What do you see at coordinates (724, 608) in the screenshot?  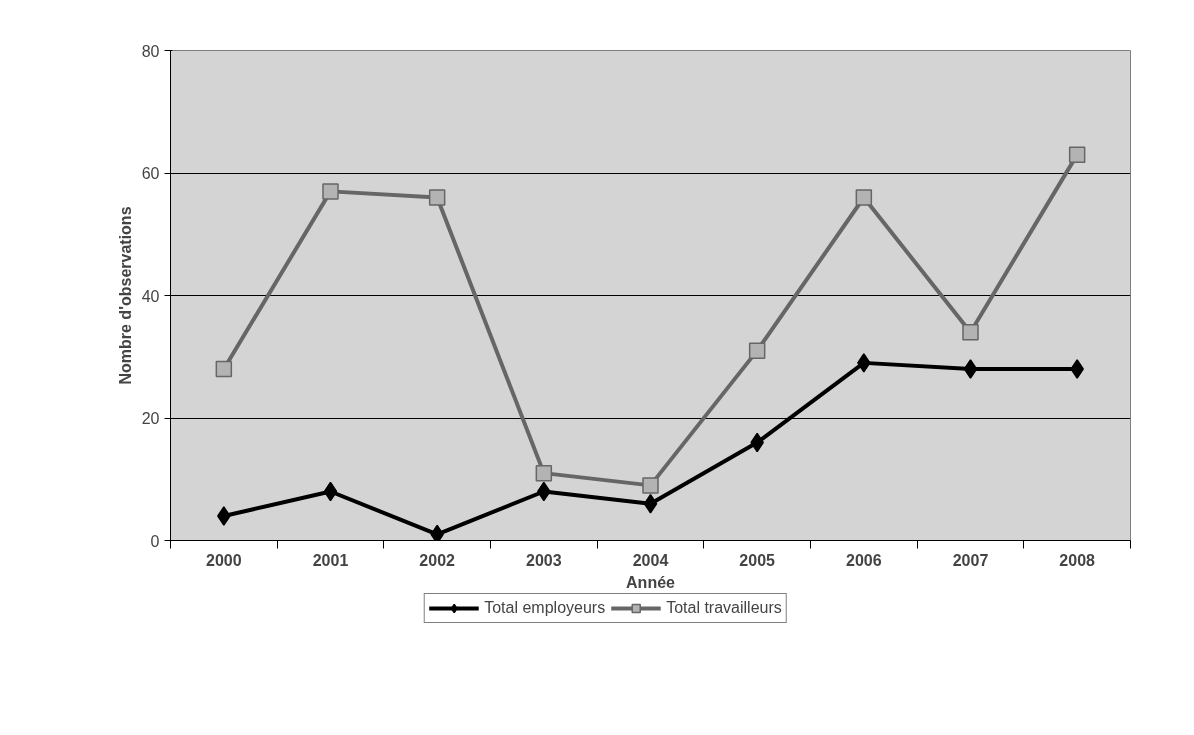 I see `legend-label: Total travailleurs` at bounding box center [724, 608].